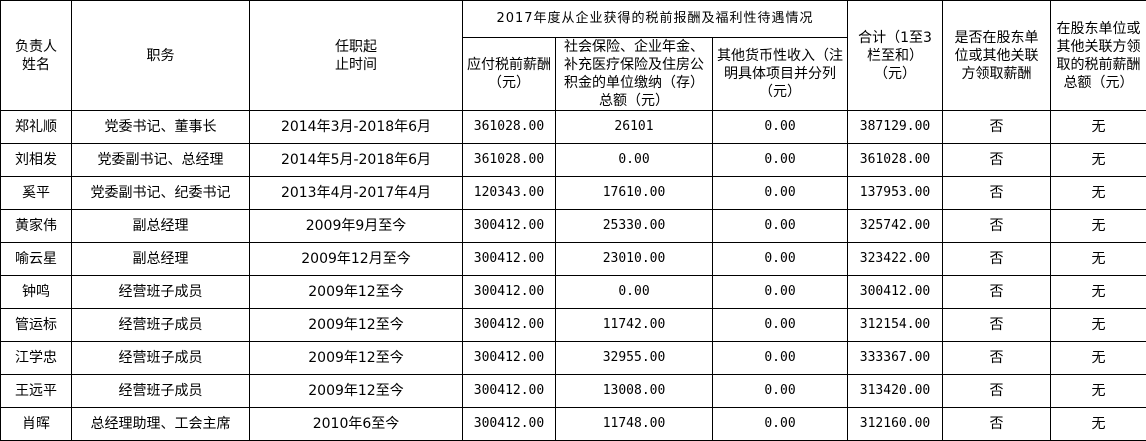 This screenshot has width=1146, height=441. Describe the element at coordinates (895, 259) in the screenshot. I see `cell-total: 323422.00` at that location.